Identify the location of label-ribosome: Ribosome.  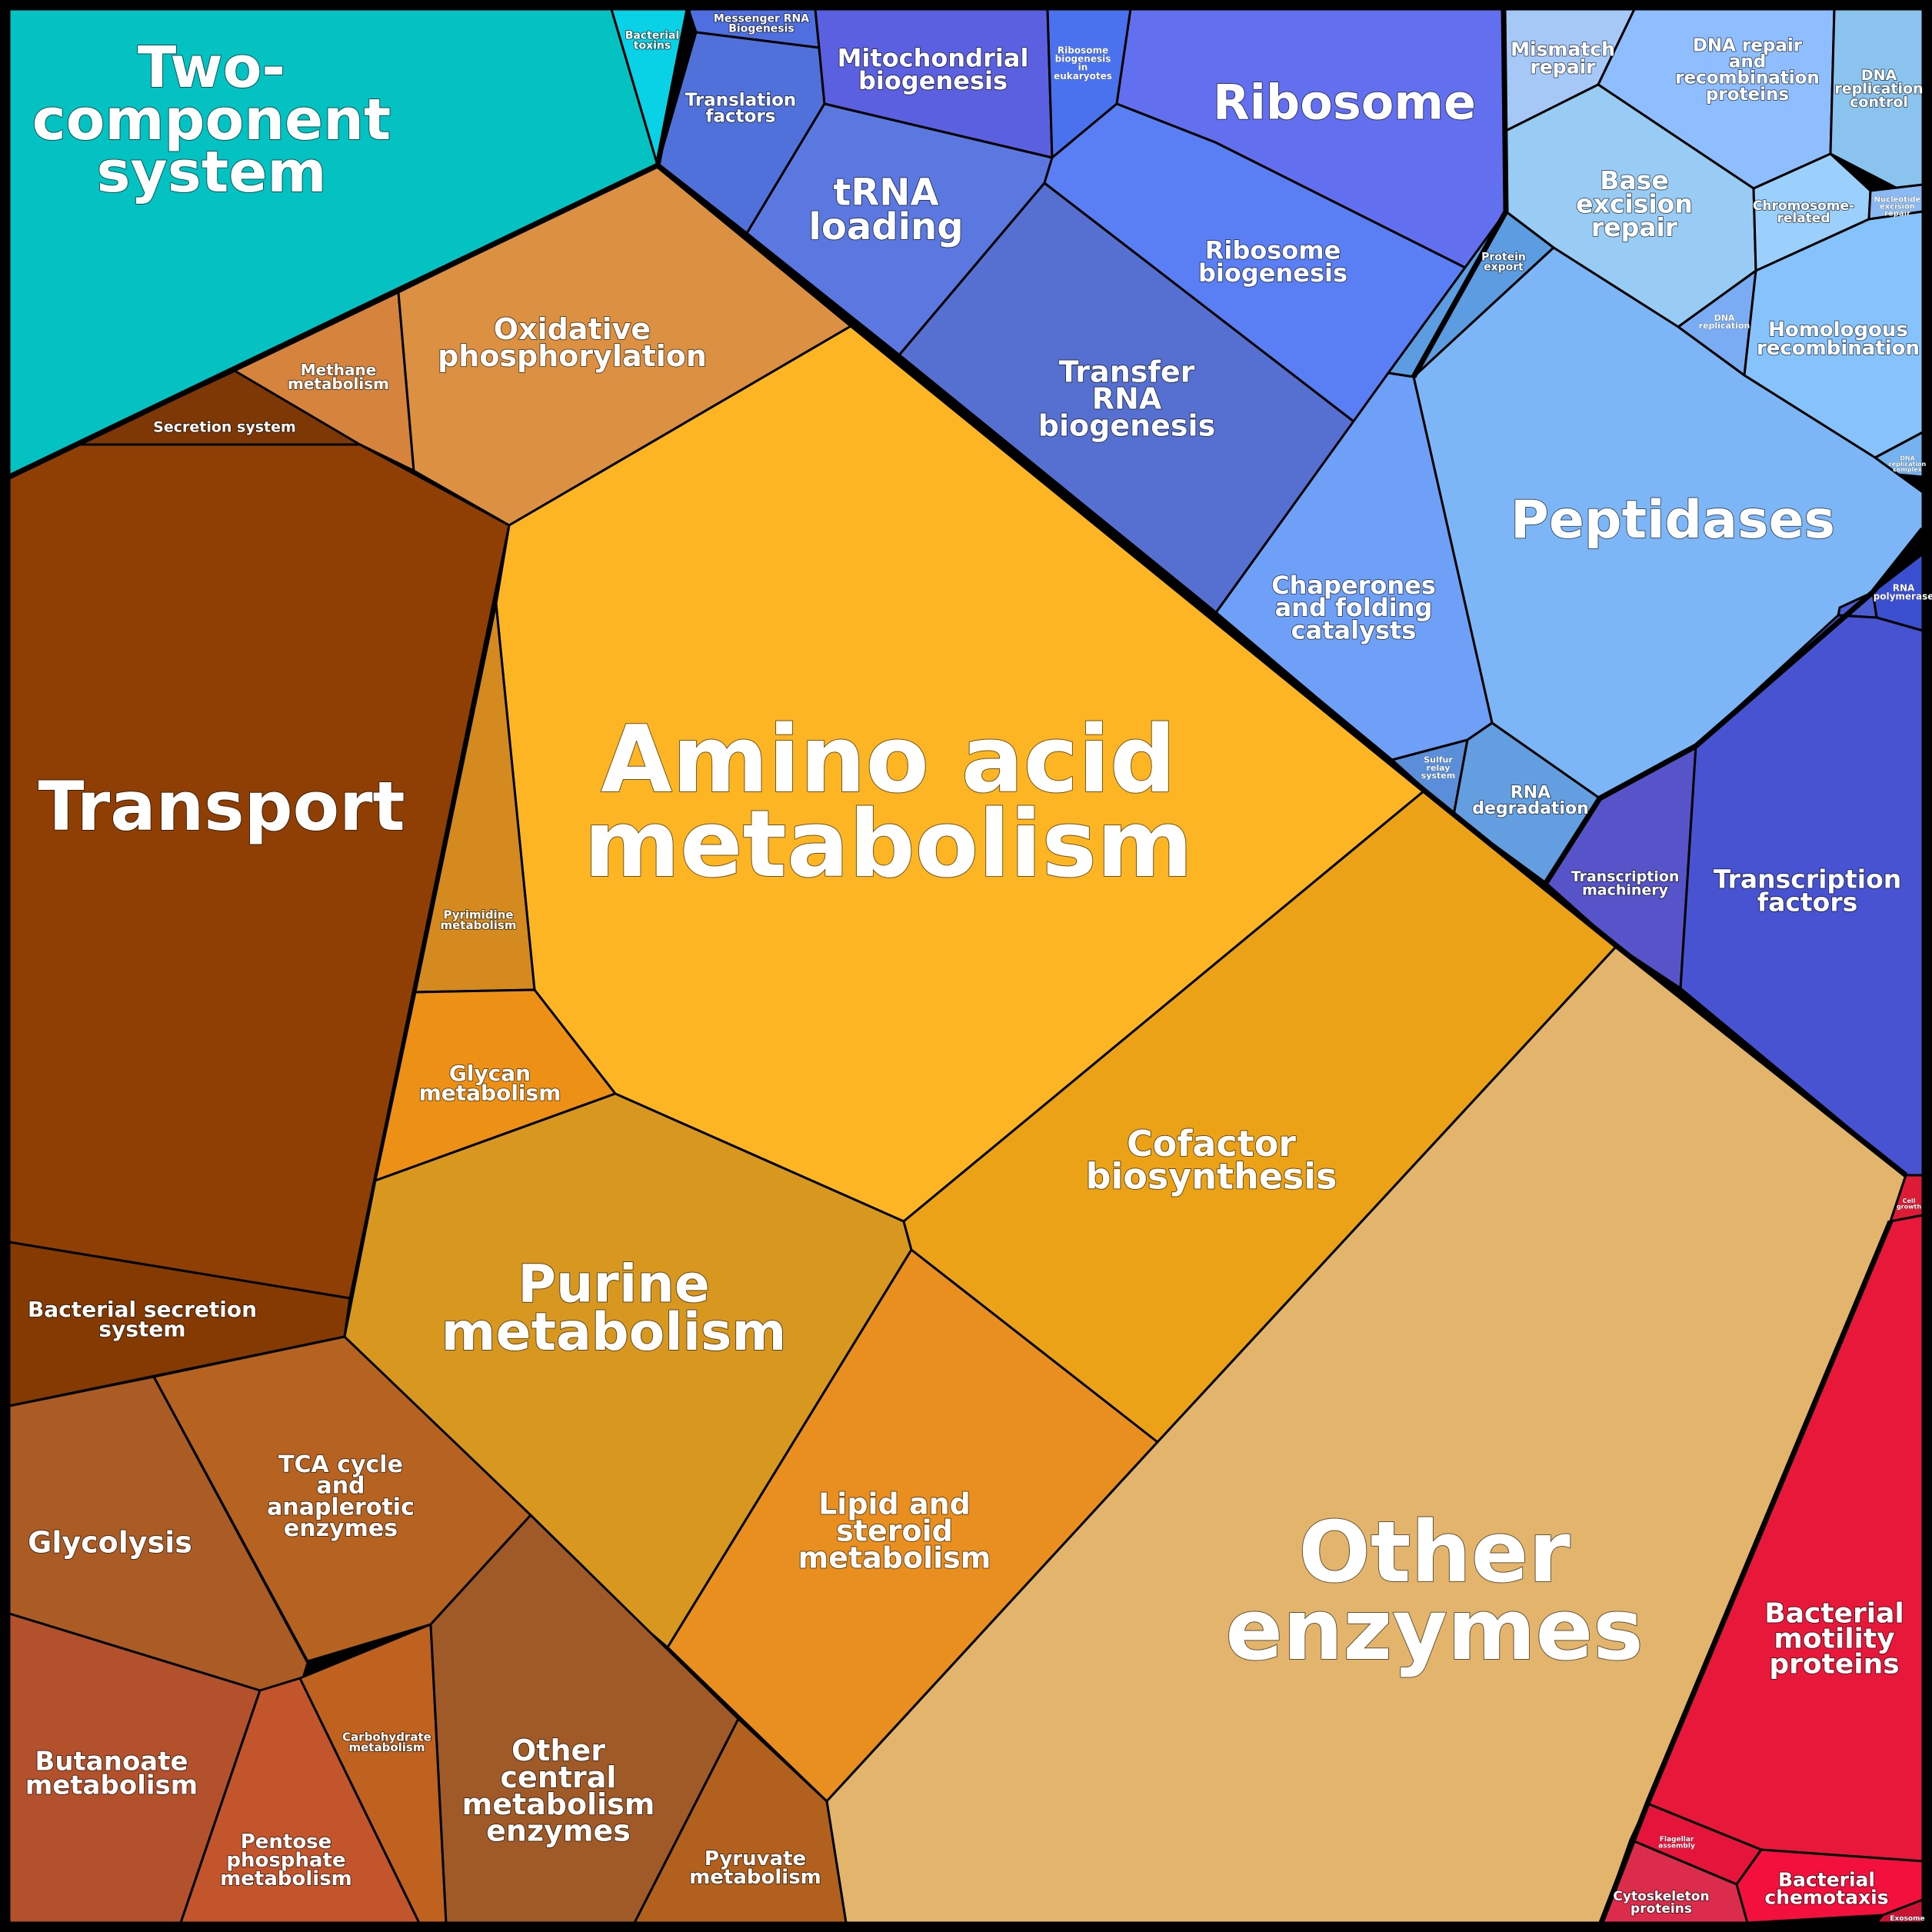
(1344, 103).